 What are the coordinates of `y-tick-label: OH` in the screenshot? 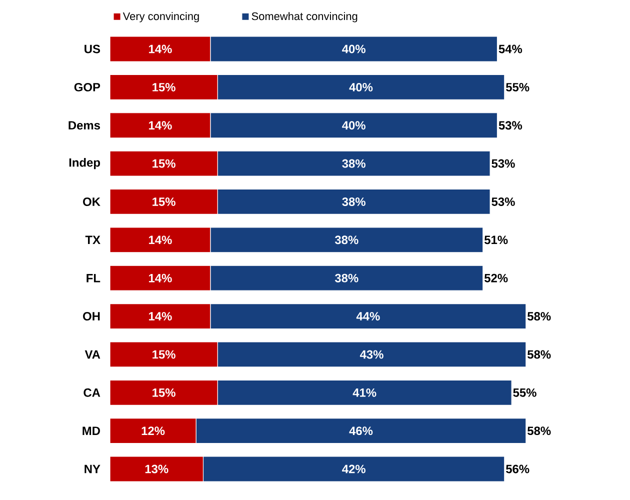 It's located at (91, 316).